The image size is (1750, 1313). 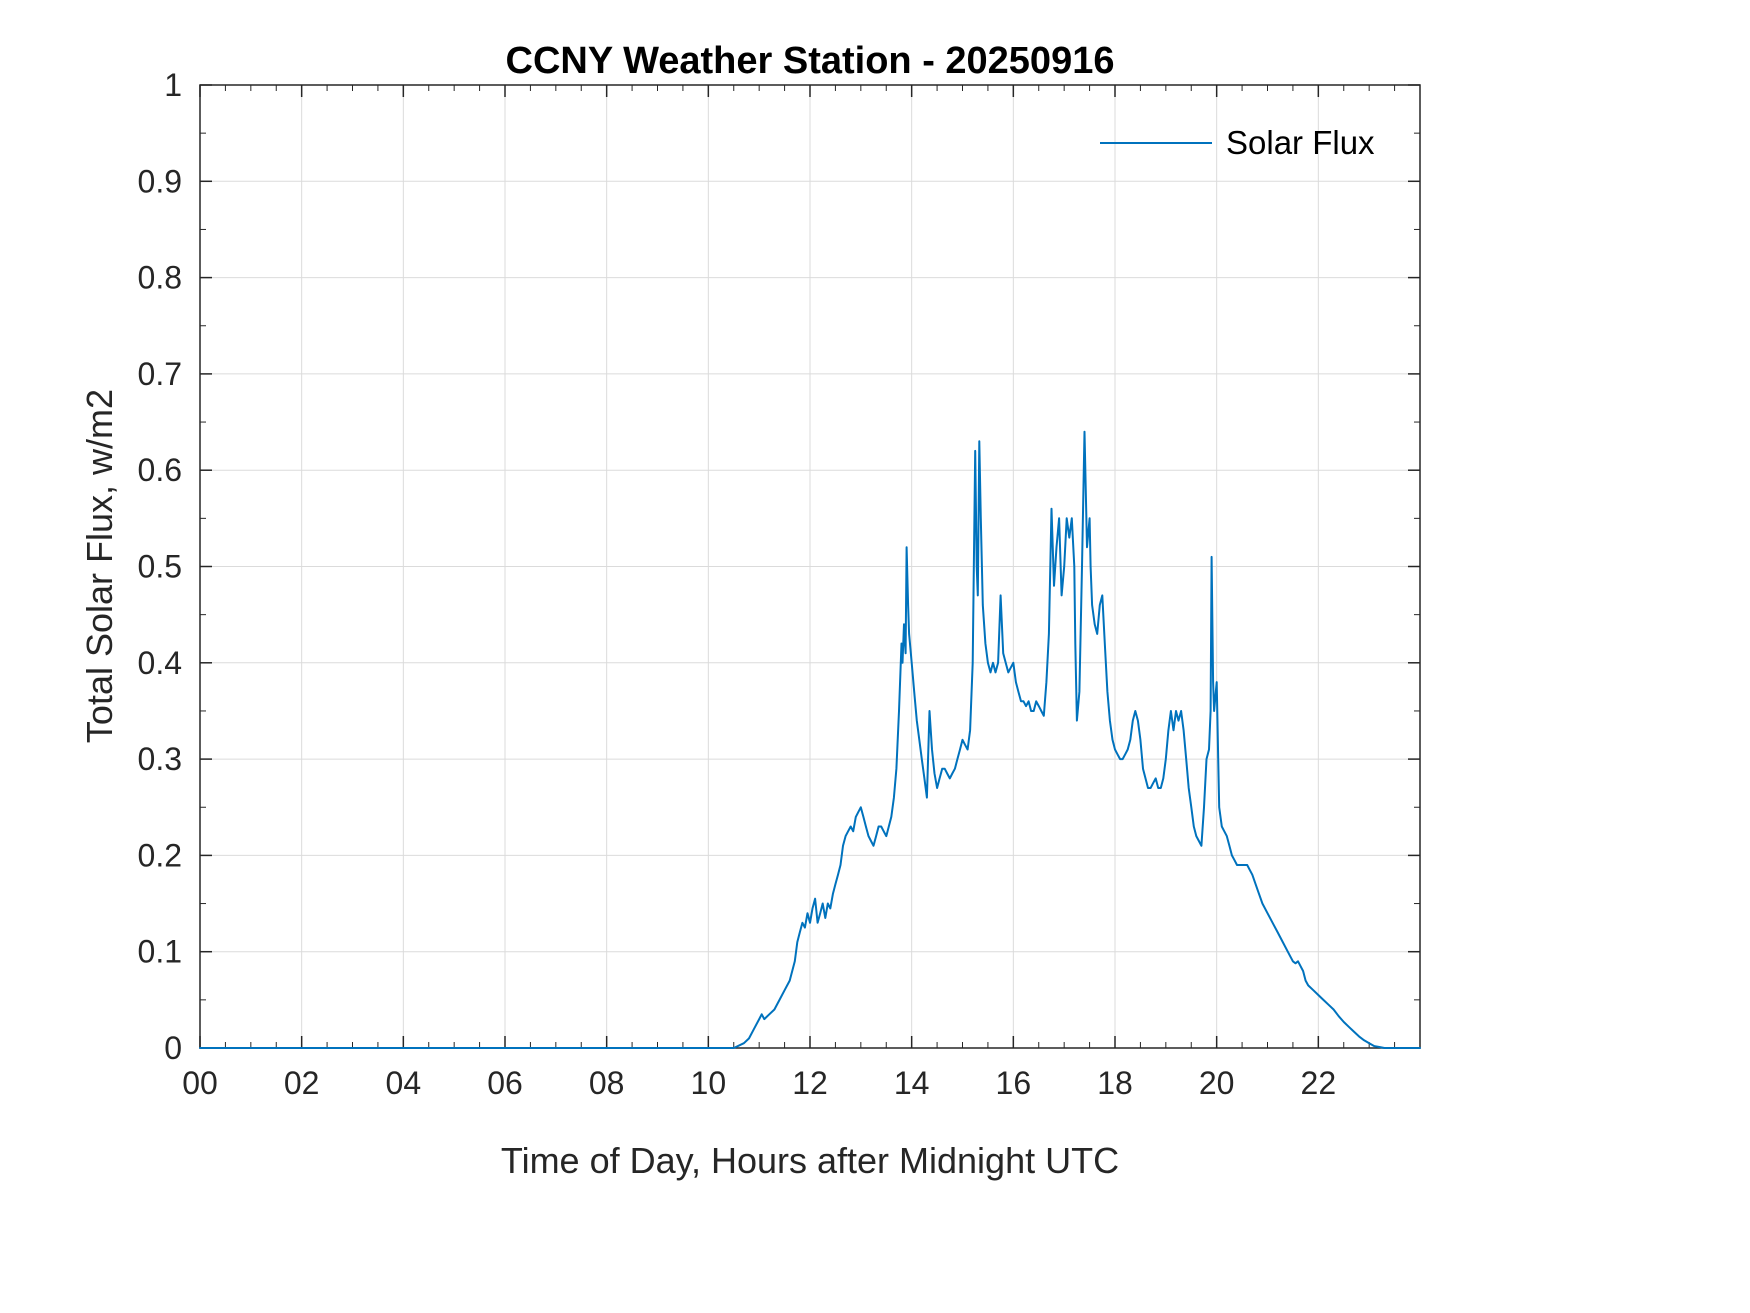 I want to click on x-tick-label: 14, so click(x=912, y=1083).